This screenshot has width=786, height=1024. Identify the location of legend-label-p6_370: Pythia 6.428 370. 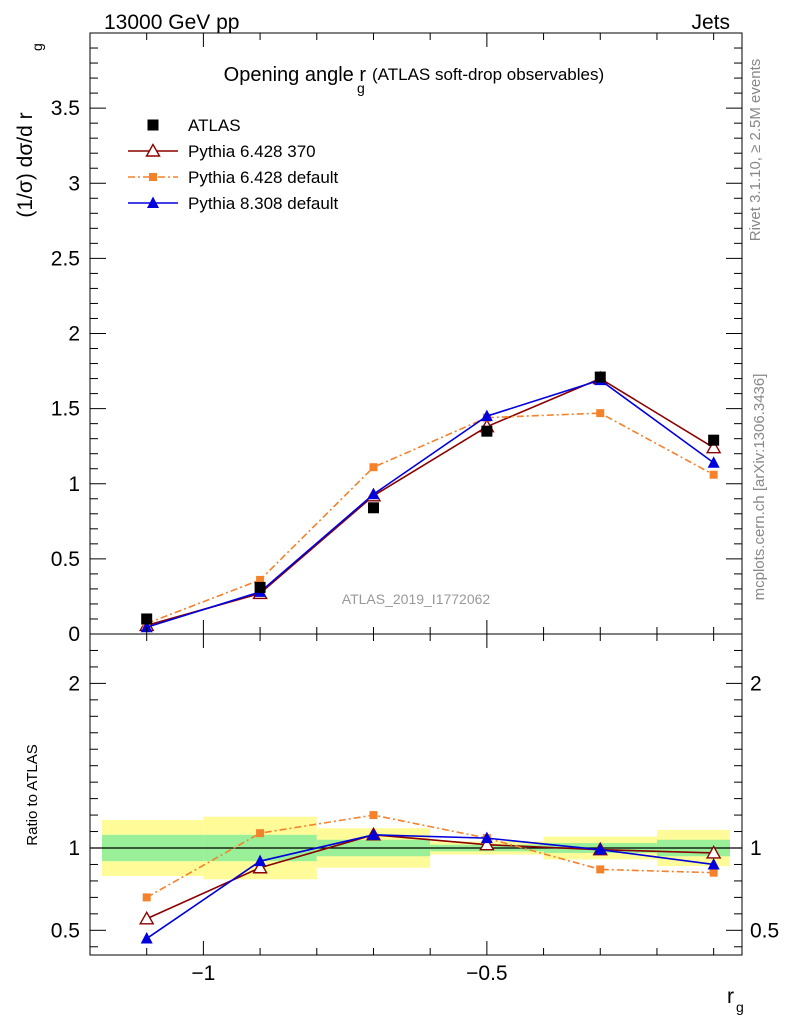
(252, 151).